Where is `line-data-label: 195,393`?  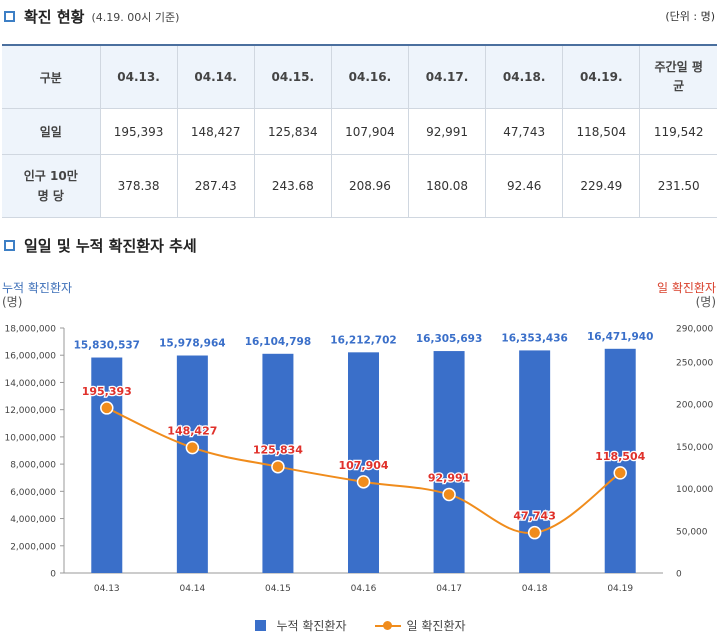
line-data-label: 195,393 is located at coordinates (107, 391).